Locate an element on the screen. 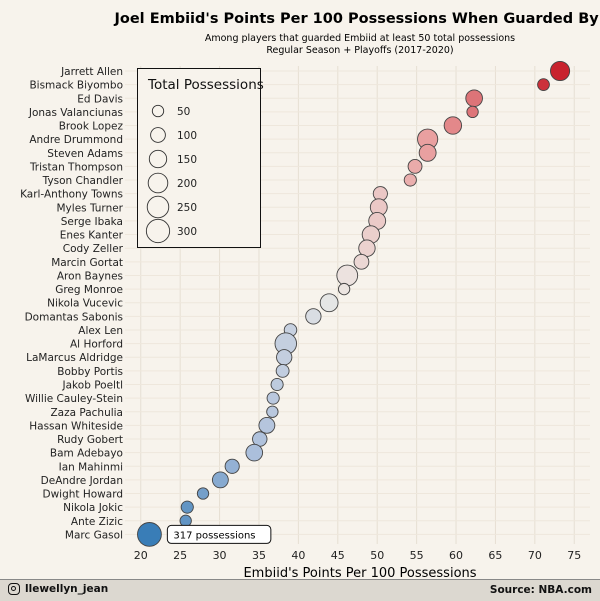 Image resolution: width=600 pixels, height=601 pixels. footer-source: Source: NBA.com is located at coordinates (540, 590).